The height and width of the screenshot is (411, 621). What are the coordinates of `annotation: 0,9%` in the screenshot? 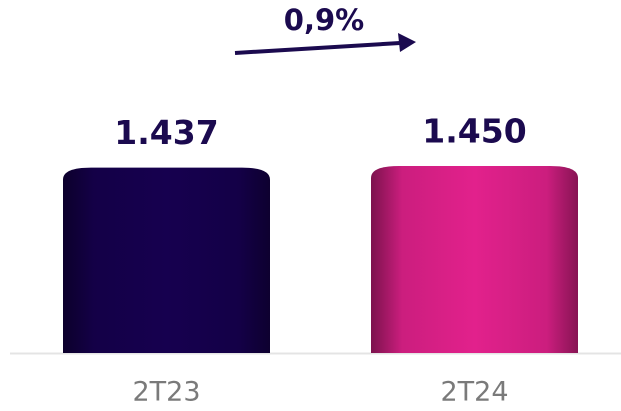 It's located at (324, 20).